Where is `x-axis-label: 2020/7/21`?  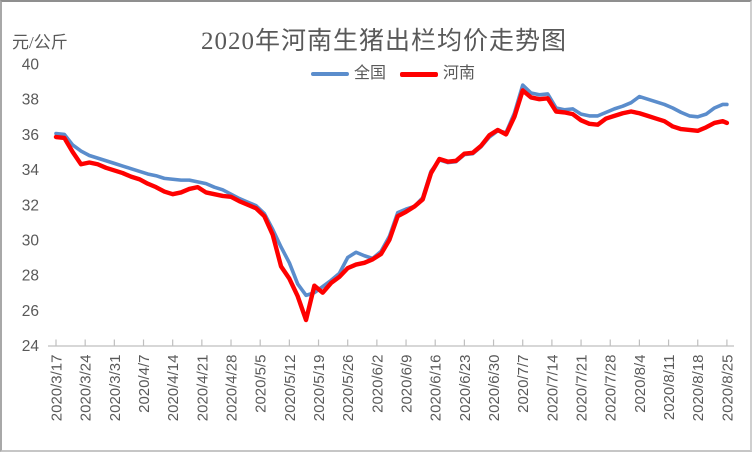
x-axis-label: 2020/7/21 is located at coordinates (582, 388).